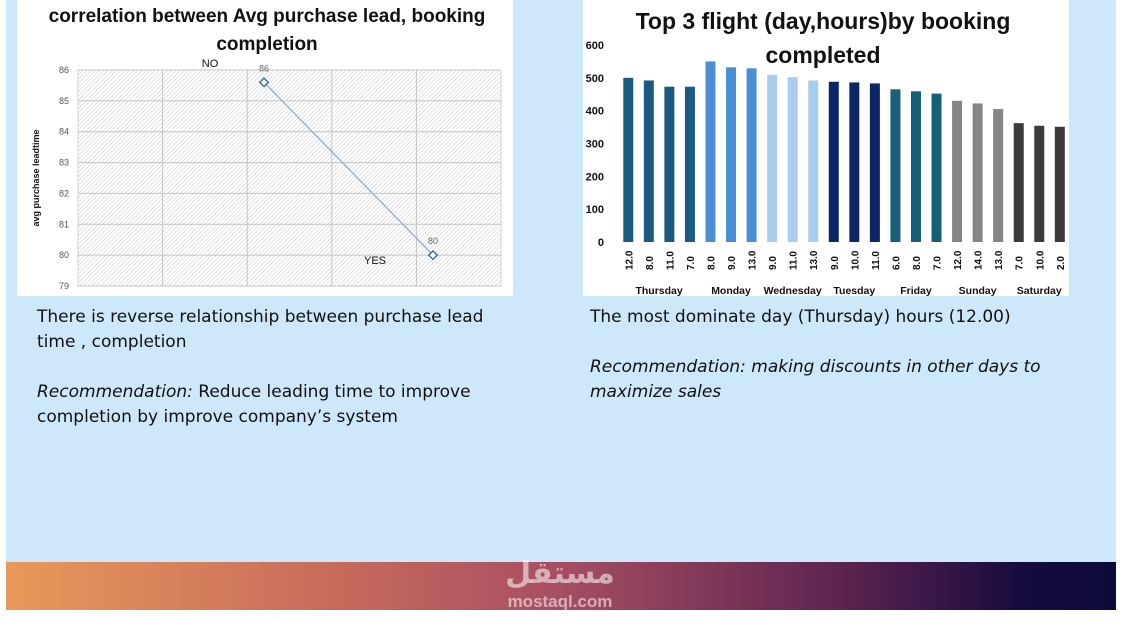 The image size is (1123, 626). What do you see at coordinates (348, 168) in the screenshot?
I see `series-line` at bounding box center [348, 168].